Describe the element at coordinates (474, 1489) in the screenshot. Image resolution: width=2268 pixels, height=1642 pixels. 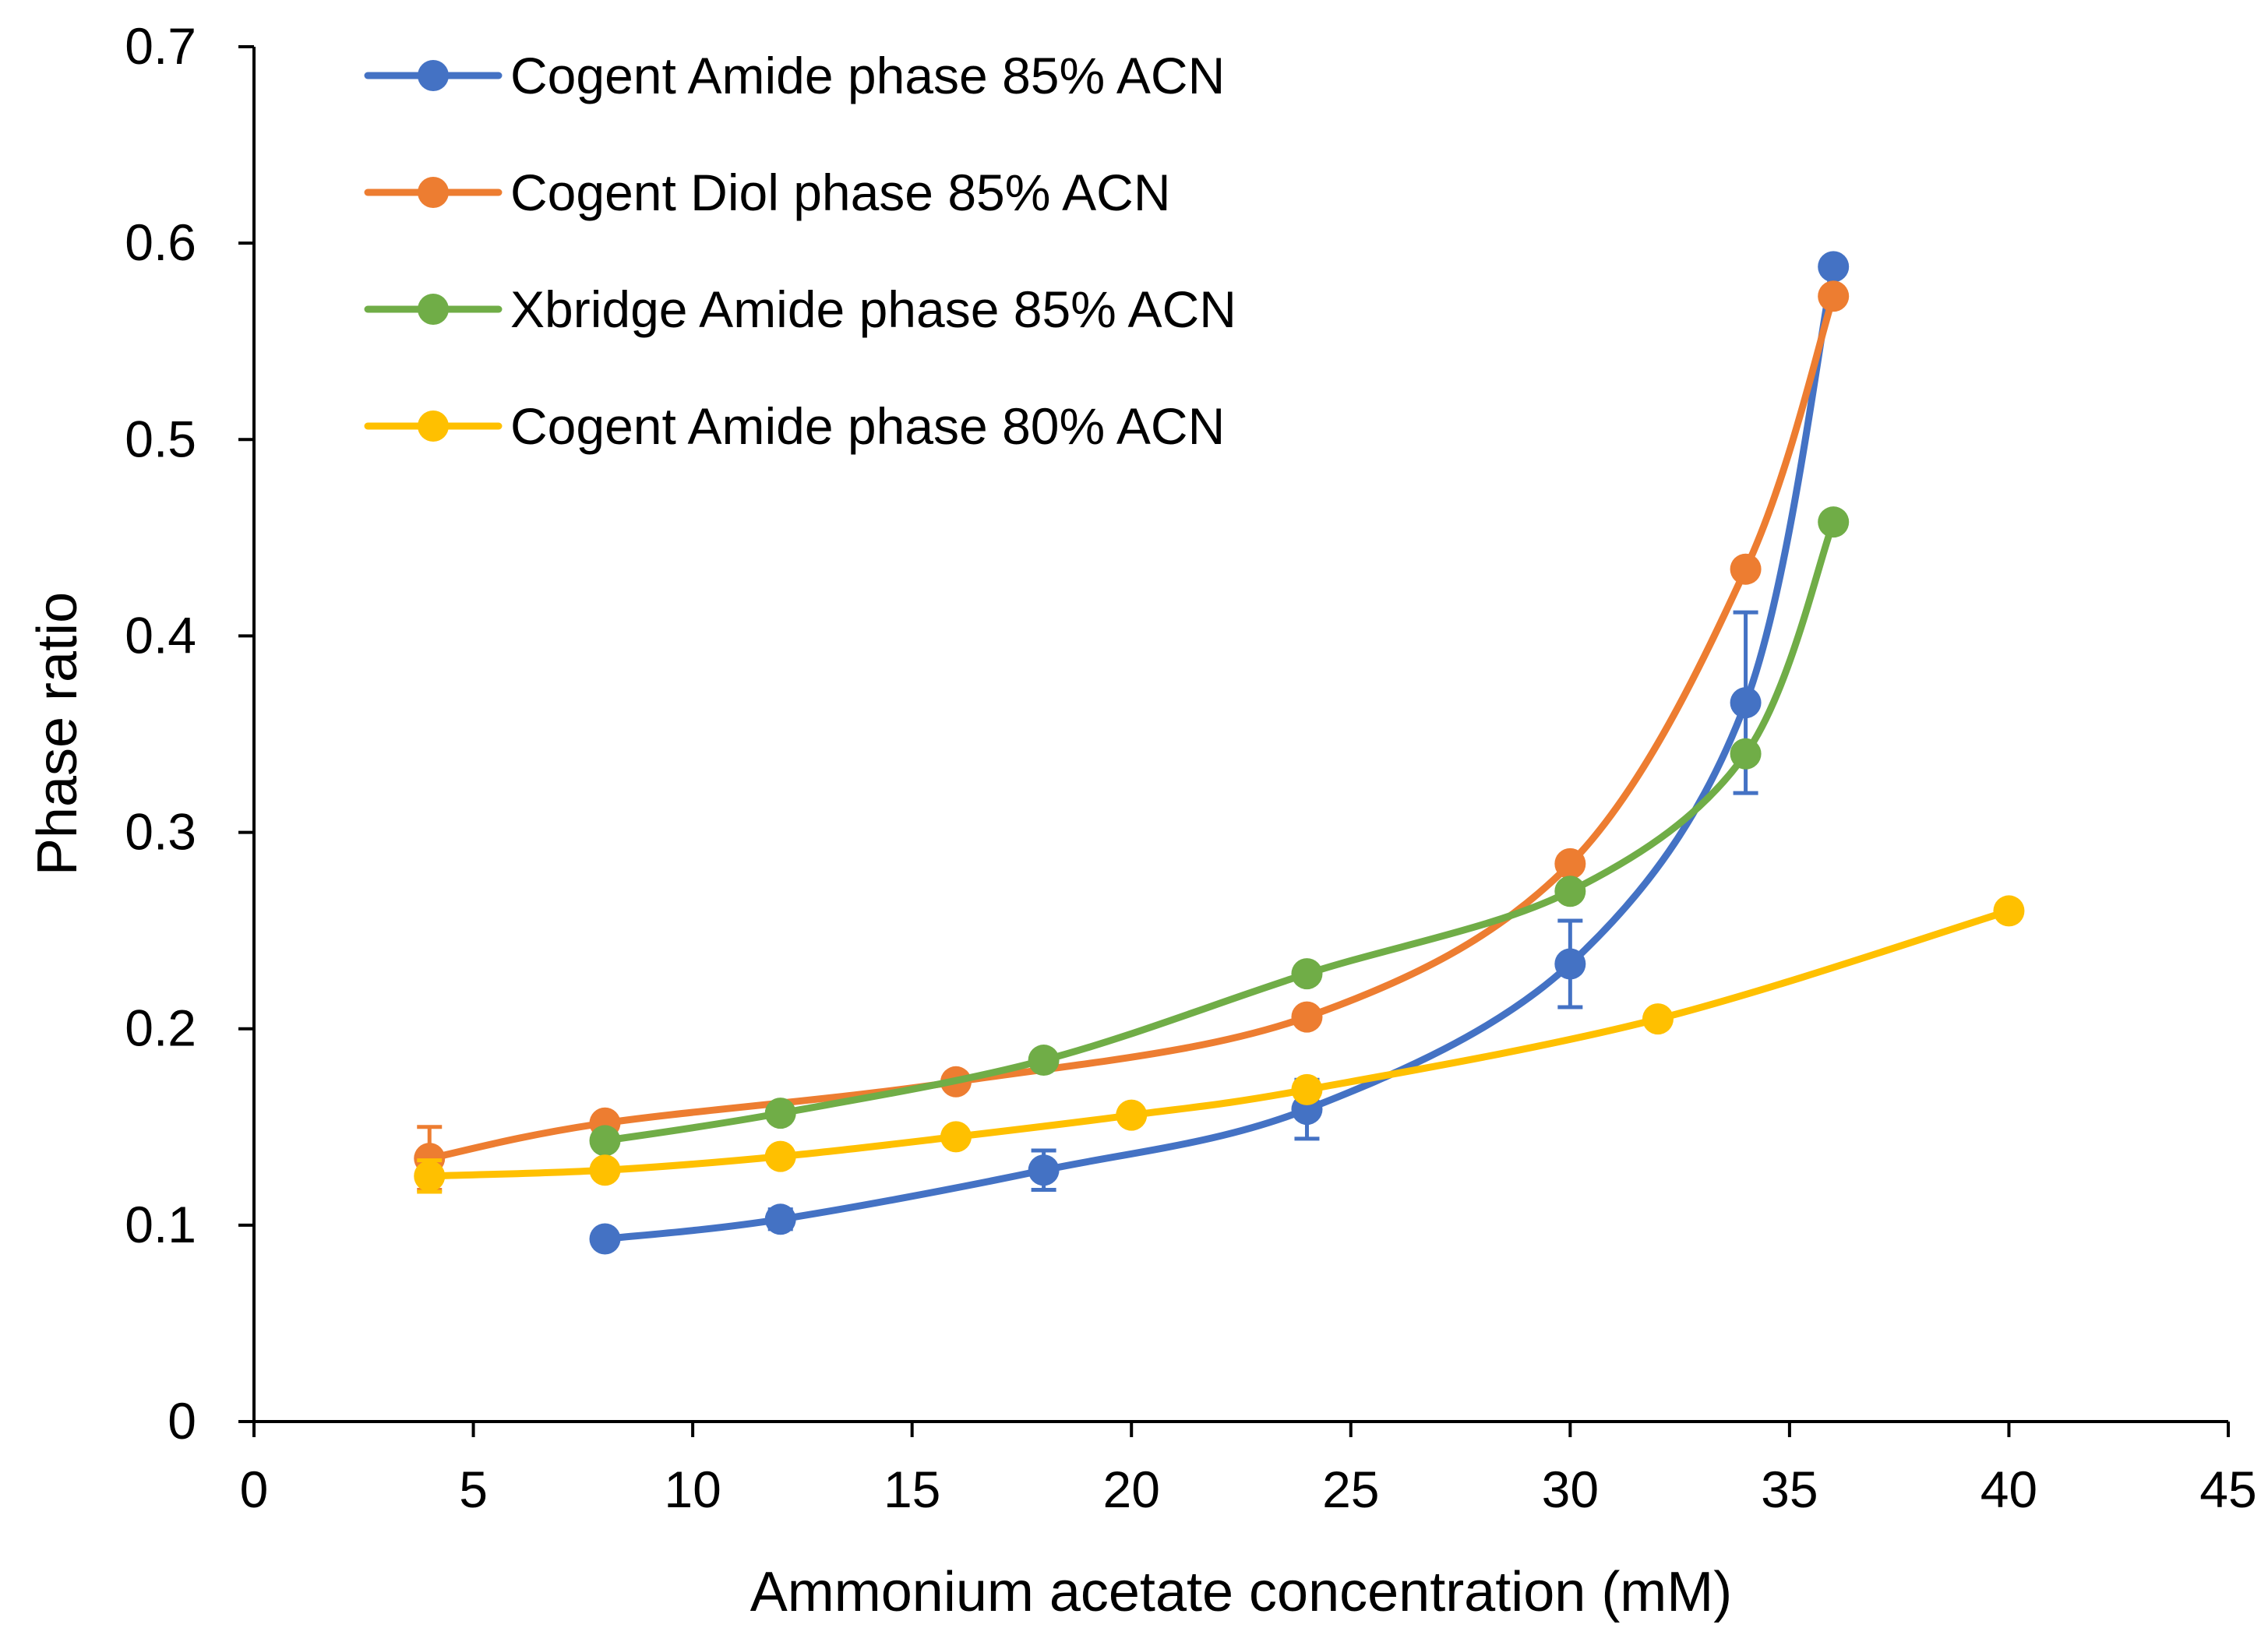
I see `x-tick-label: 5` at that location.